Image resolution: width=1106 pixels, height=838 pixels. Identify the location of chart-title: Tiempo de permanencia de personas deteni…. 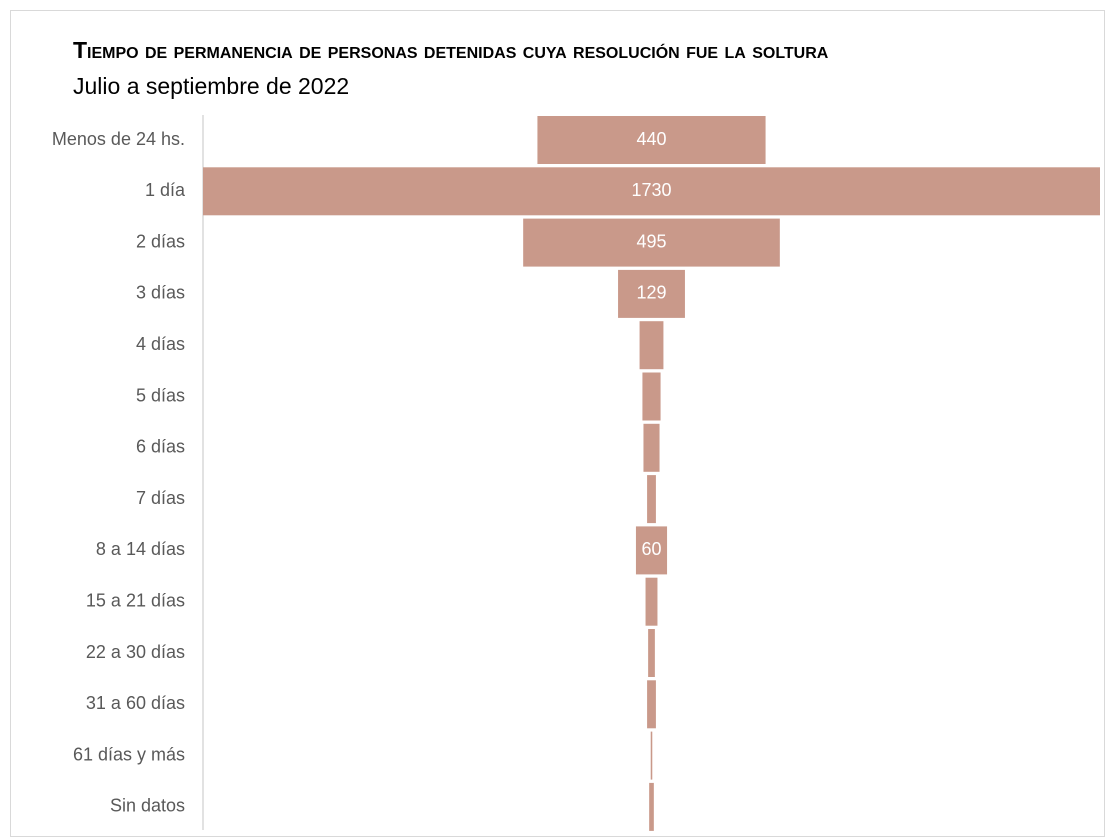
(451, 50).